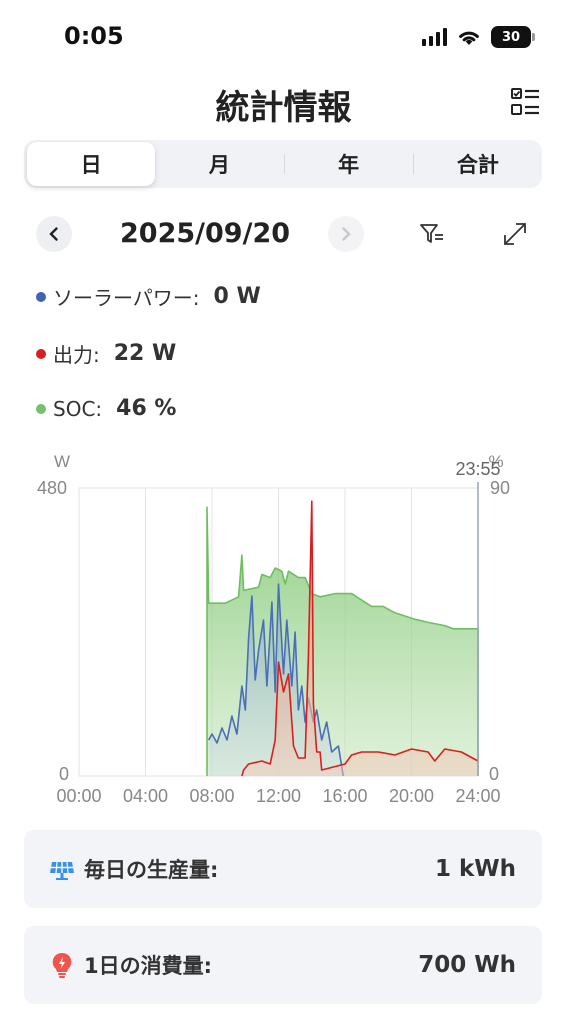 The height and width of the screenshot is (1024, 567). What do you see at coordinates (94, 36) in the screenshot?
I see `status-time: 0:05` at bounding box center [94, 36].